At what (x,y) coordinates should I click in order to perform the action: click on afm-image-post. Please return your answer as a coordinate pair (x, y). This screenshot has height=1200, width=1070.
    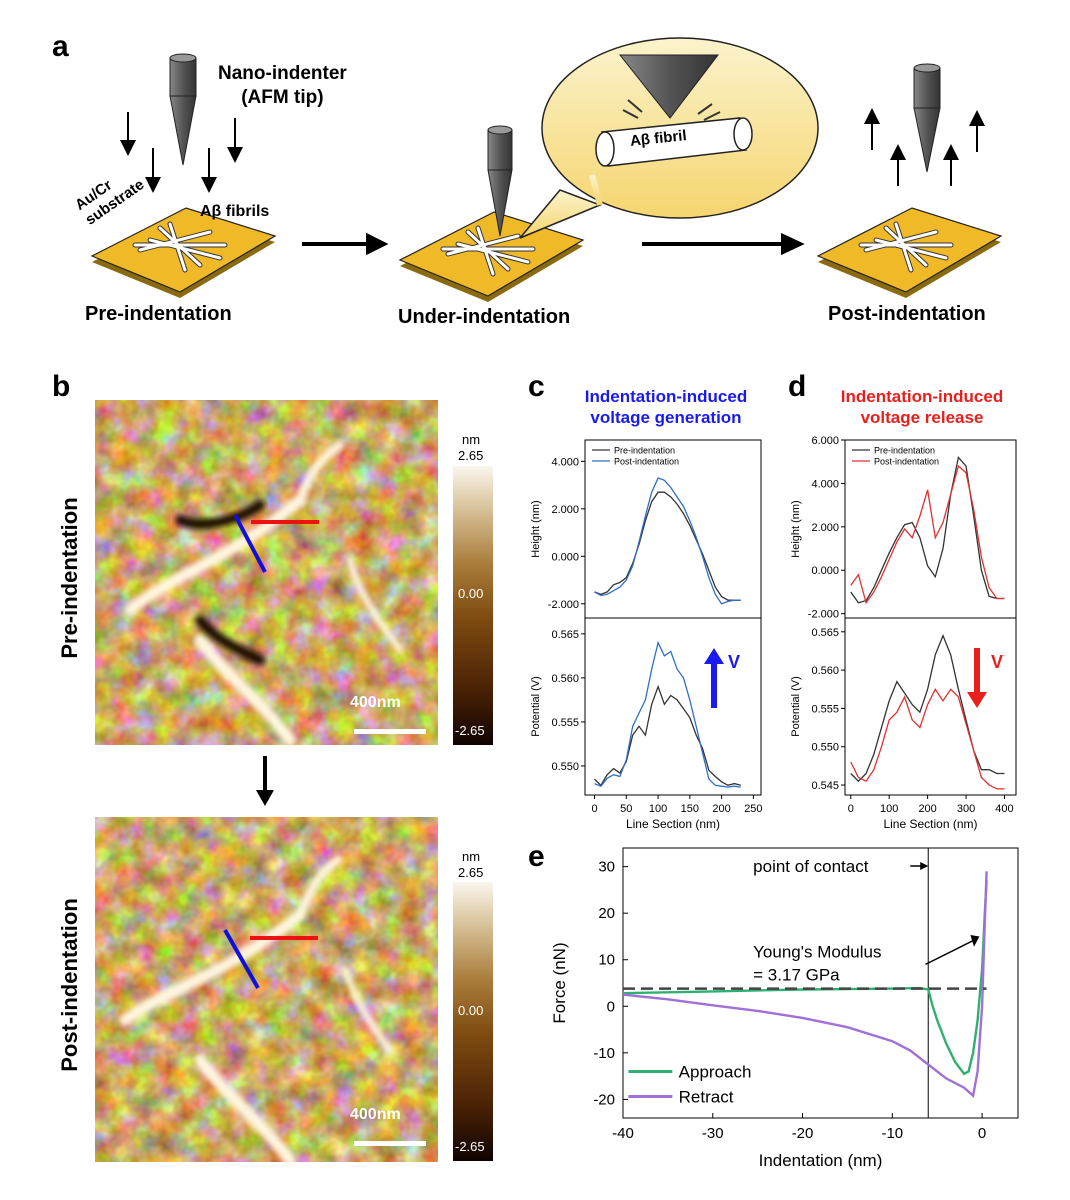
    Looking at the image, I should click on (266, 991).